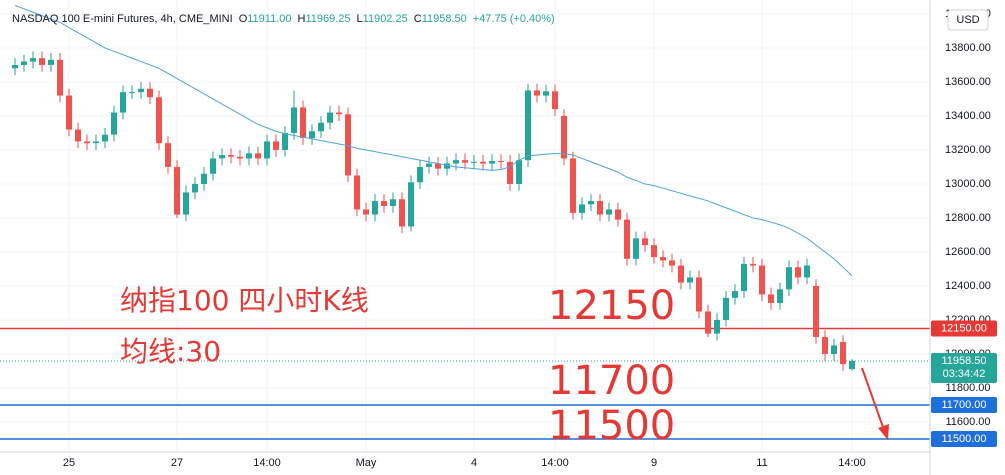  What do you see at coordinates (761, 463) in the screenshot?
I see `x-tick-label: 11` at bounding box center [761, 463].